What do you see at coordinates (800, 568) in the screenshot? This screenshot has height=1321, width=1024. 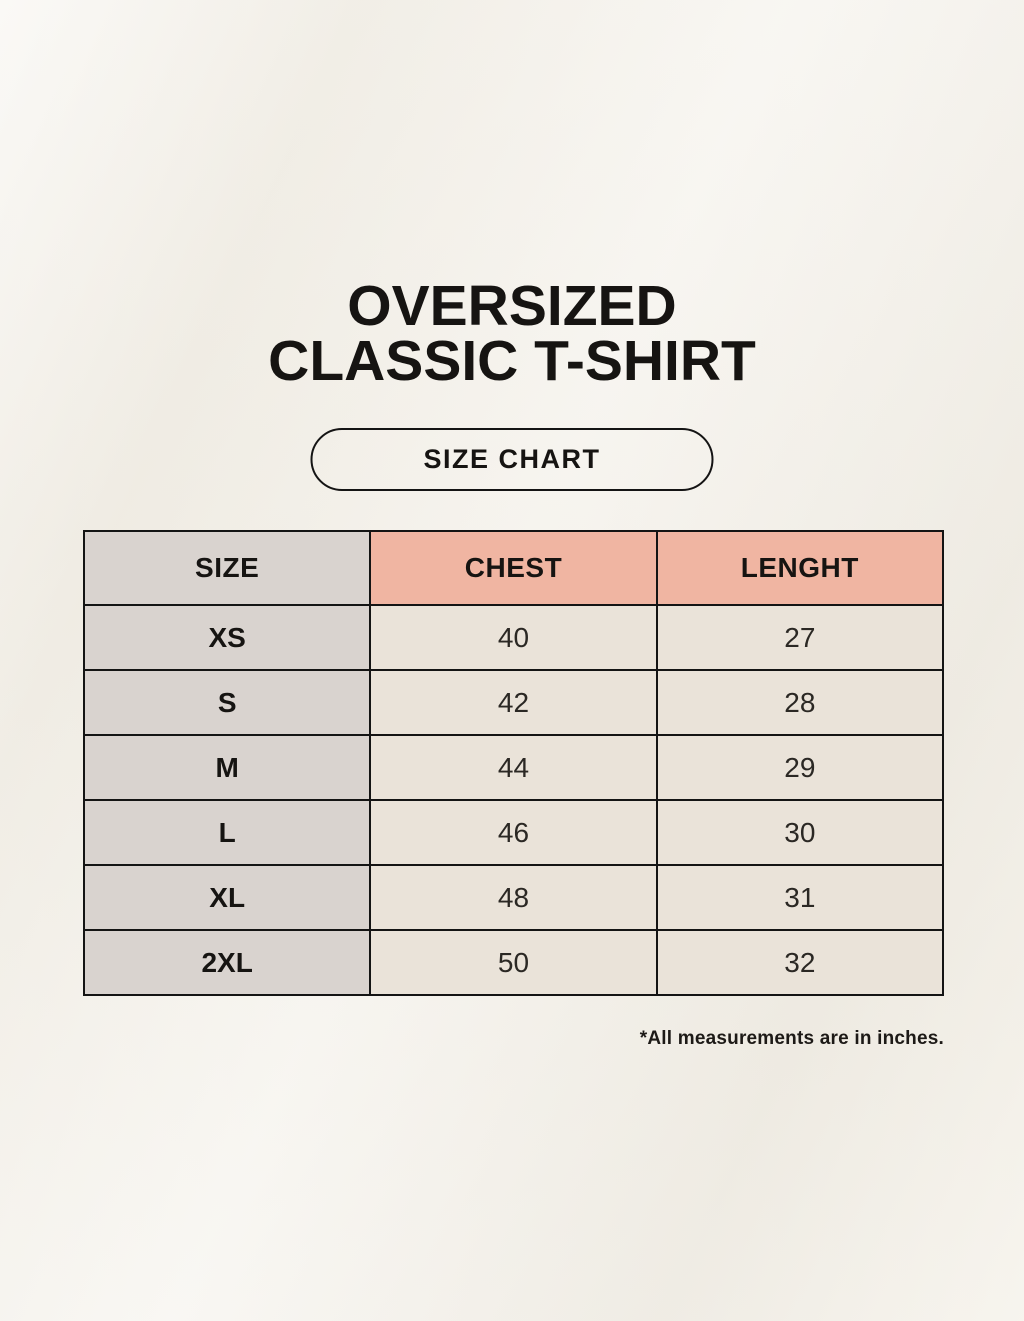 I see `header-length: LENGHT` at bounding box center [800, 568].